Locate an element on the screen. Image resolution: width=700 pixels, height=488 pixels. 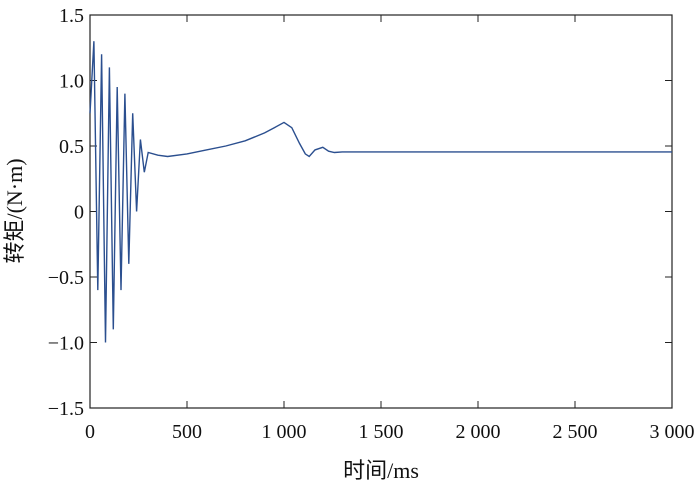
x-tick-label: 2 500 is located at coordinates (575, 432).